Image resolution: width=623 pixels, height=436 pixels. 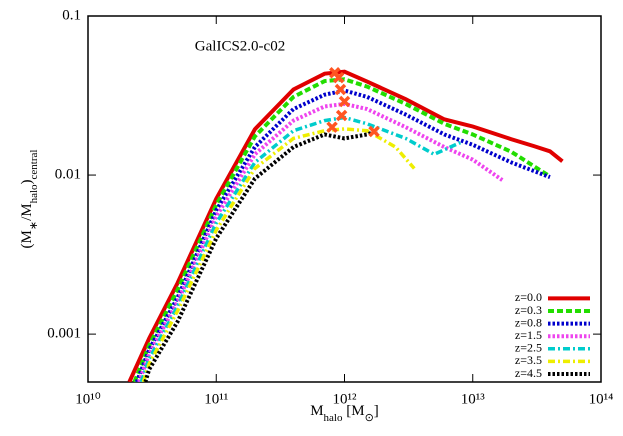 What do you see at coordinates (528, 310) in the screenshot?
I see `legend-label: z=0.3` at bounding box center [528, 310].